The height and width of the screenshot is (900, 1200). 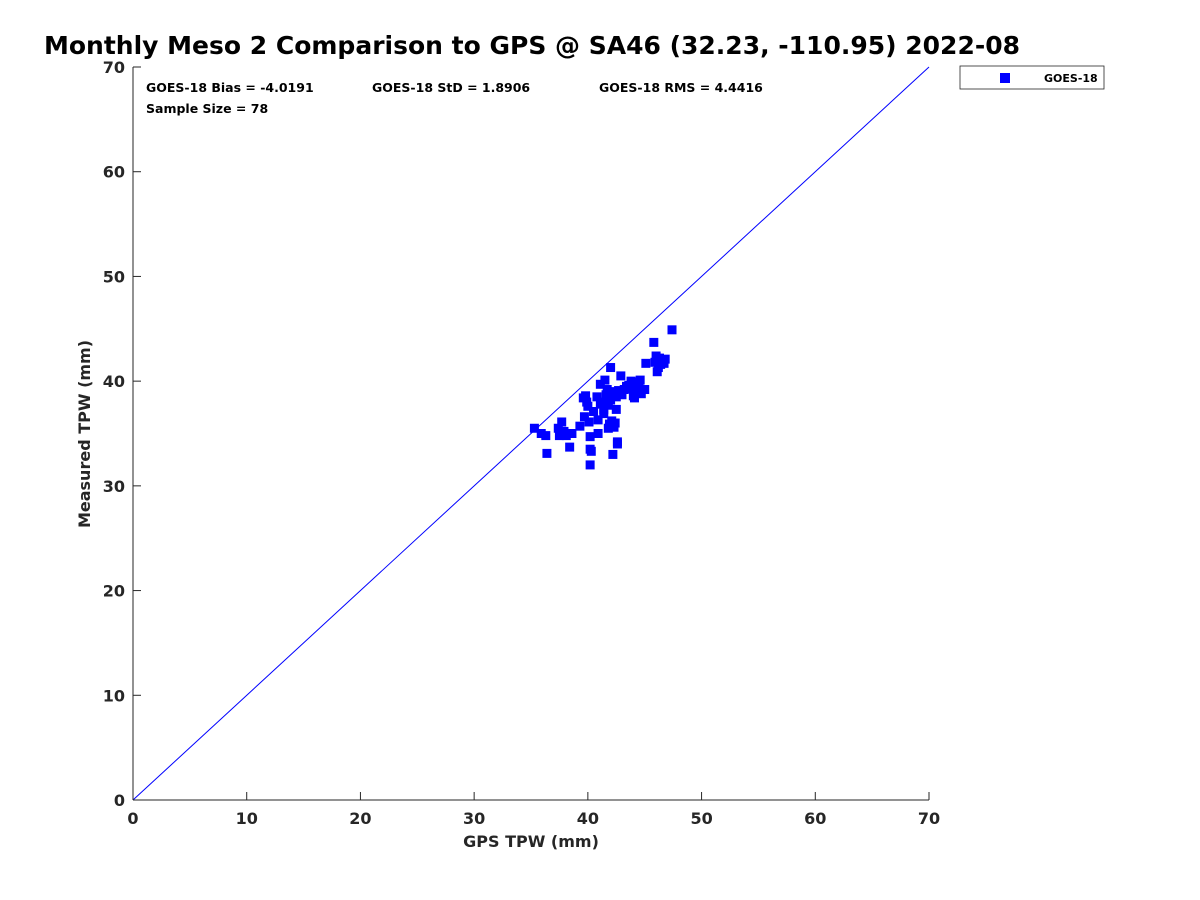 What do you see at coordinates (114, 381) in the screenshot?
I see `y-tick-label: 40` at bounding box center [114, 381].